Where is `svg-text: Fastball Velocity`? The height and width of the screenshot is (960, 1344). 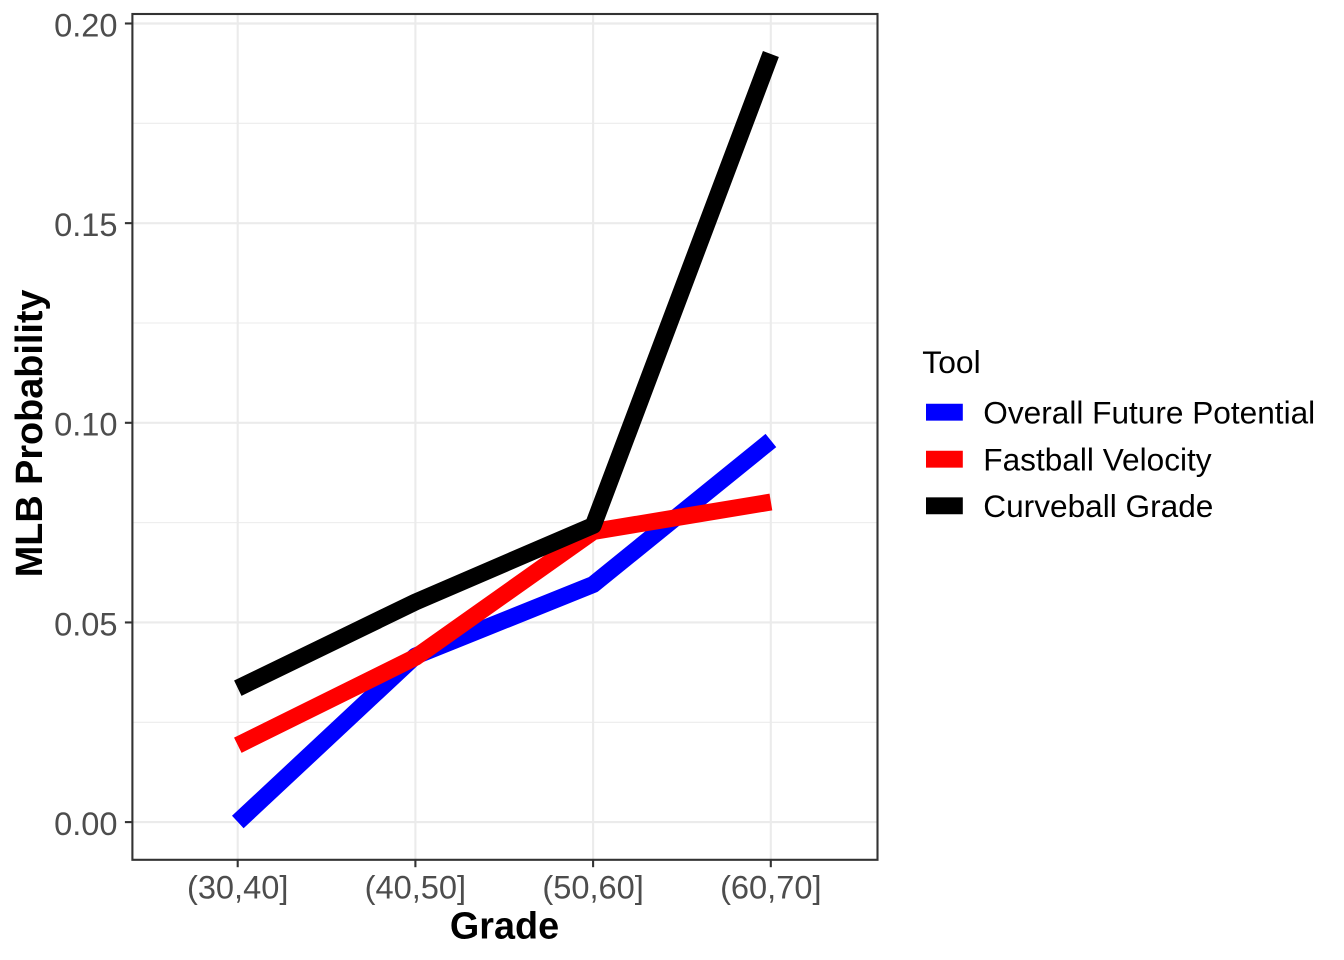 svg-text: Fastball Velocity is located at coordinates (1097, 459).